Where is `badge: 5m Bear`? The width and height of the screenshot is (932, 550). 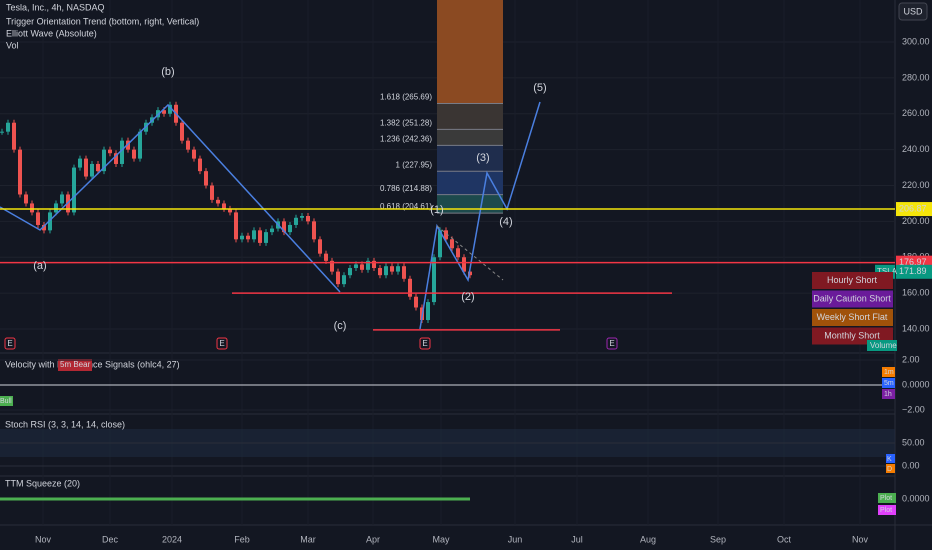
badge: 5m Bear is located at coordinates (75, 364).